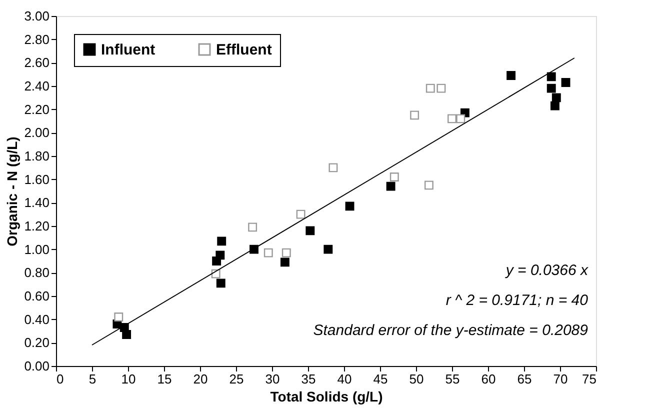 This screenshot has width=649, height=412. Describe the element at coordinates (589, 379) in the screenshot. I see `x-tick-label: 75` at that location.